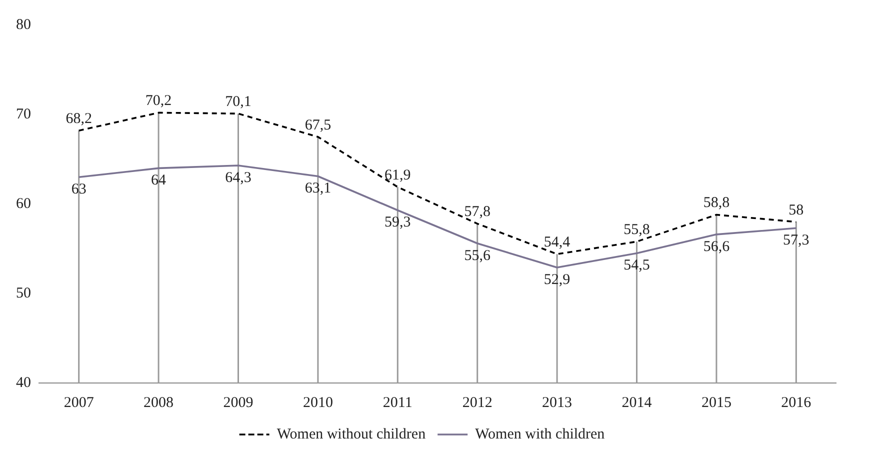  Describe the element at coordinates (540, 434) in the screenshot. I see `legend-label: Women with children` at that location.